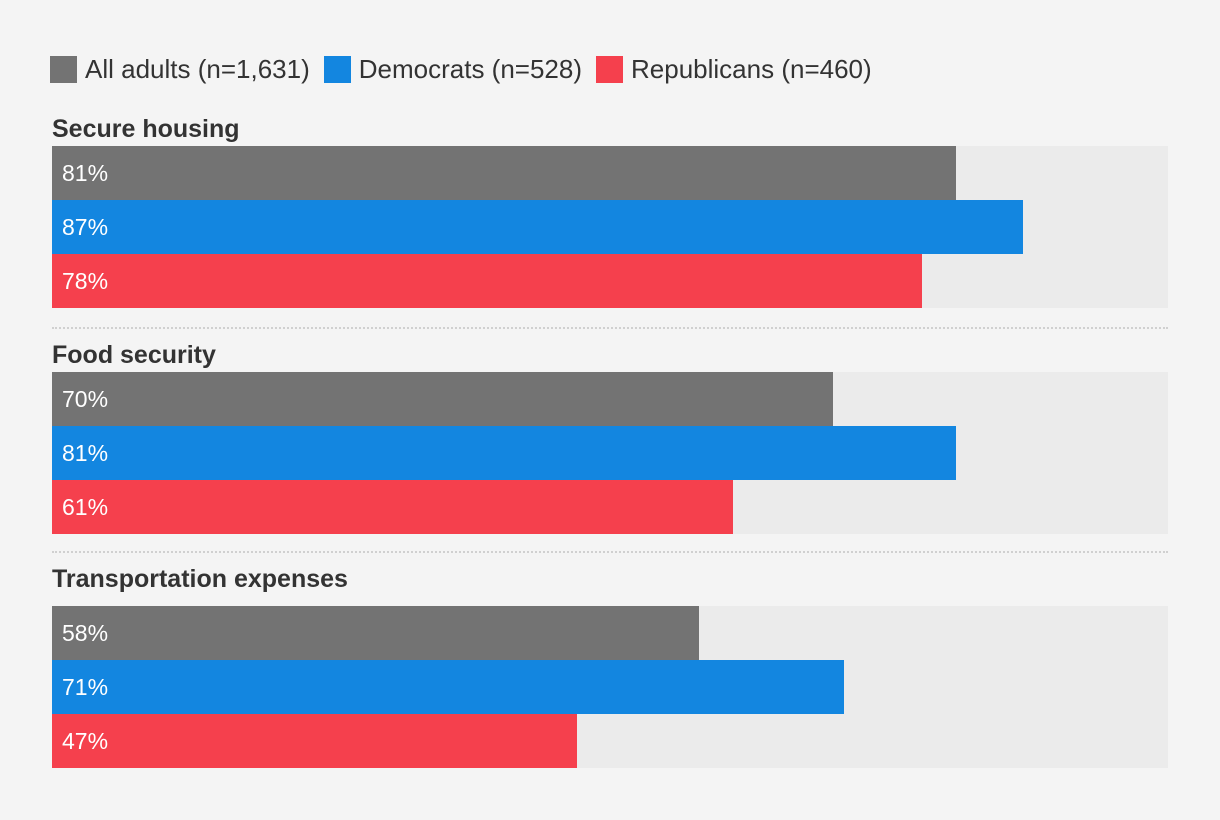  Describe the element at coordinates (146, 129) in the screenshot. I see `group-title-secure-housing: Secure housing` at that location.